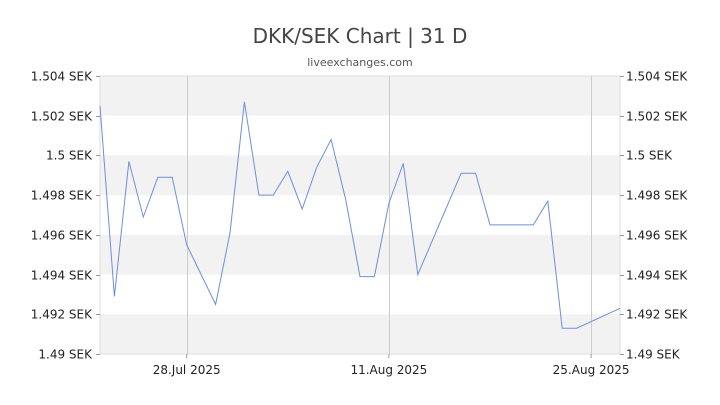  Describe the element at coordinates (657, 196) in the screenshot. I see `y-tick-label-right: 1.498 SEK` at that location.